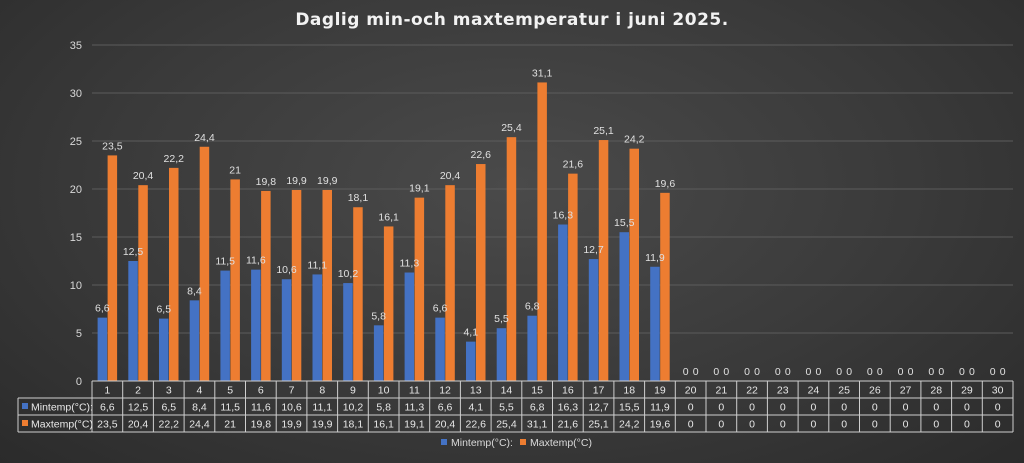 The width and height of the screenshot is (1024, 463). I want to click on table-cell-maxtemp: 19,1, so click(414, 425).